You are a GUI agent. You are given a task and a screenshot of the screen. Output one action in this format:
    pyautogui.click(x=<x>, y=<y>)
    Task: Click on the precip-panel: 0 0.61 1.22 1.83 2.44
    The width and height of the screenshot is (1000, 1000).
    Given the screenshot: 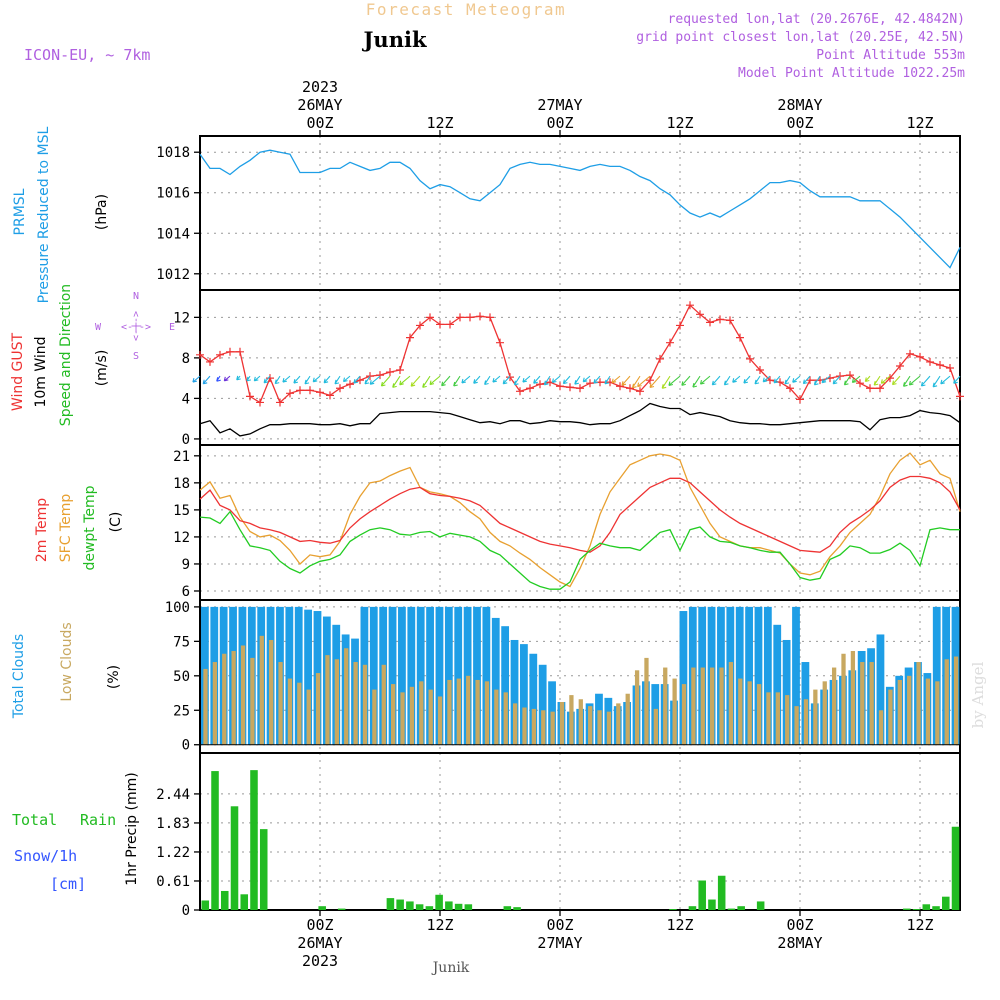 What is the action you would take?
    pyautogui.click(x=558, y=835)
    